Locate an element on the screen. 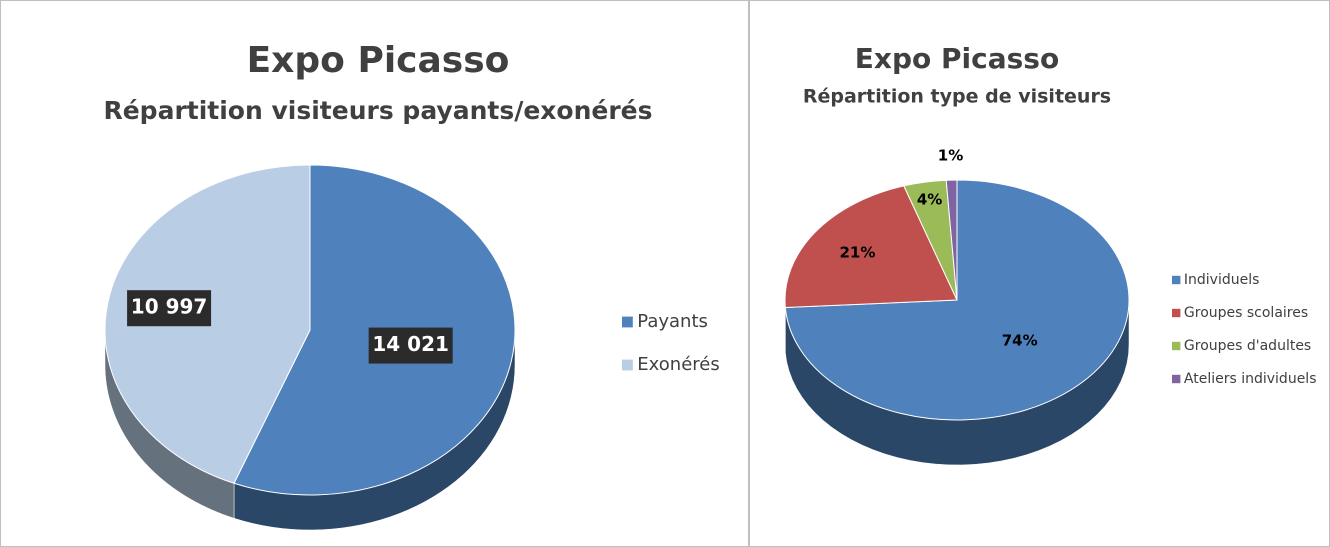 This screenshot has height=547, width=1330. value-label: 4% is located at coordinates (929, 199).